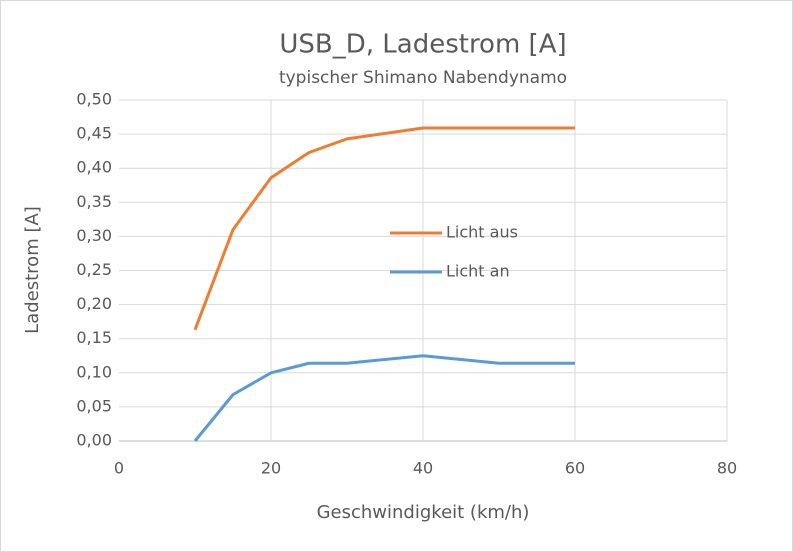  Describe the element at coordinates (94, 337) in the screenshot. I see `y-tick-label: 0,15` at that location.